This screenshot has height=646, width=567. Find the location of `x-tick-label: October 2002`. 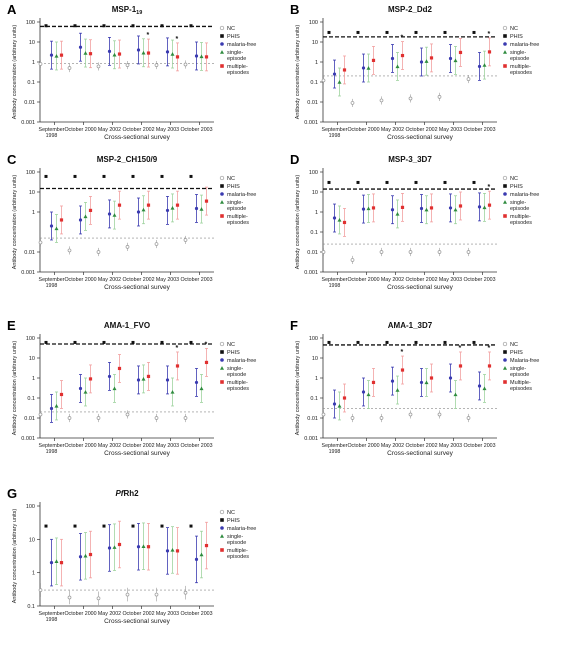

x-tick-label: October 2002 is located at coordinates (138, 614).